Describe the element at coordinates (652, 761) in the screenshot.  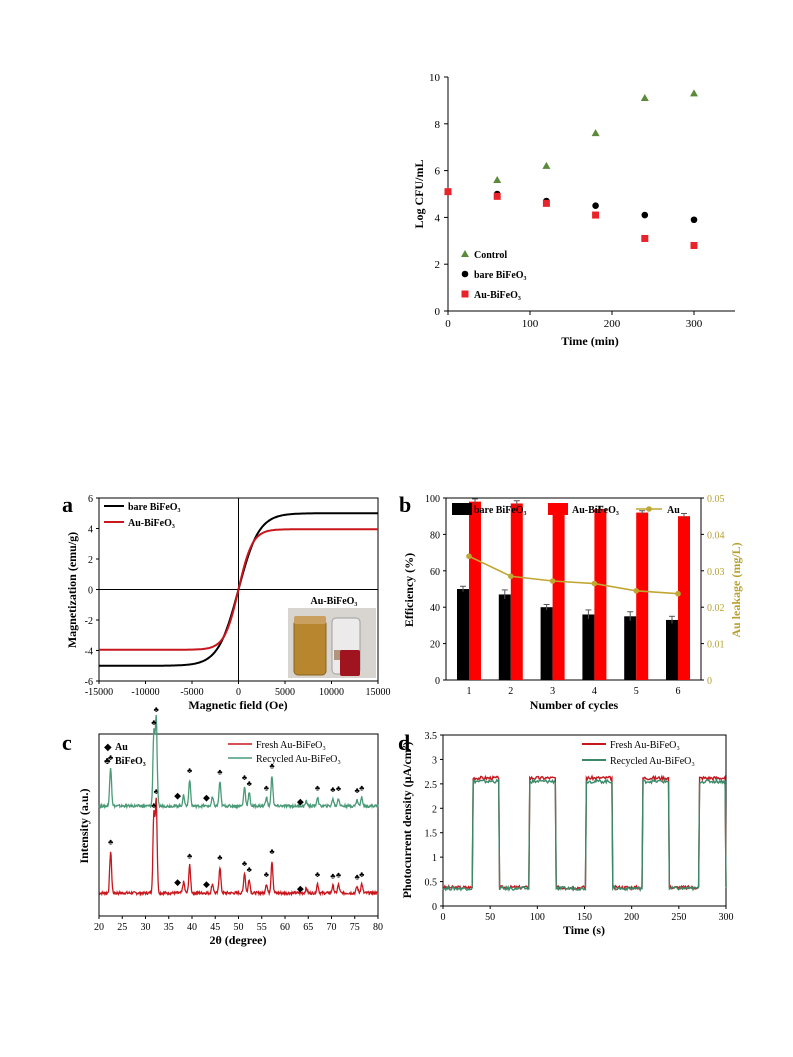
I see `panel-d-legend-label: Recycled Au-BiFeO₃` at that location.